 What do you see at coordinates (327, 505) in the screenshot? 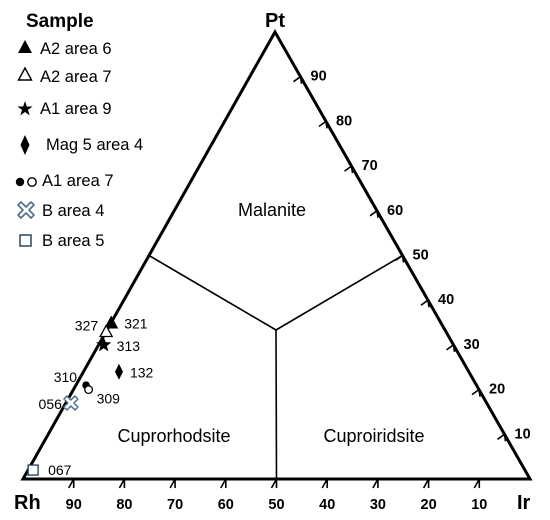
I see `rh-tick-label: 40` at bounding box center [327, 505].